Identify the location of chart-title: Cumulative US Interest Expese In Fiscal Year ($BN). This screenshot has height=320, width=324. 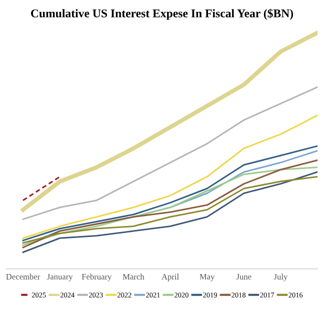
(162, 14).